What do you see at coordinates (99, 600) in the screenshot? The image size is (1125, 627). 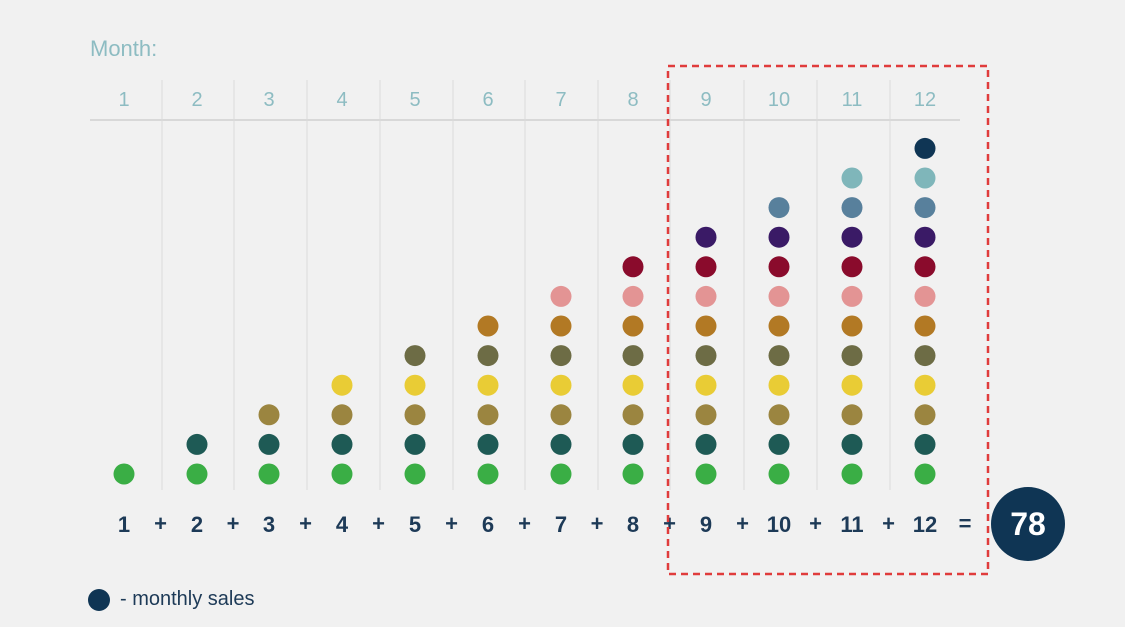 I see `legend-dot-icon` at bounding box center [99, 600].